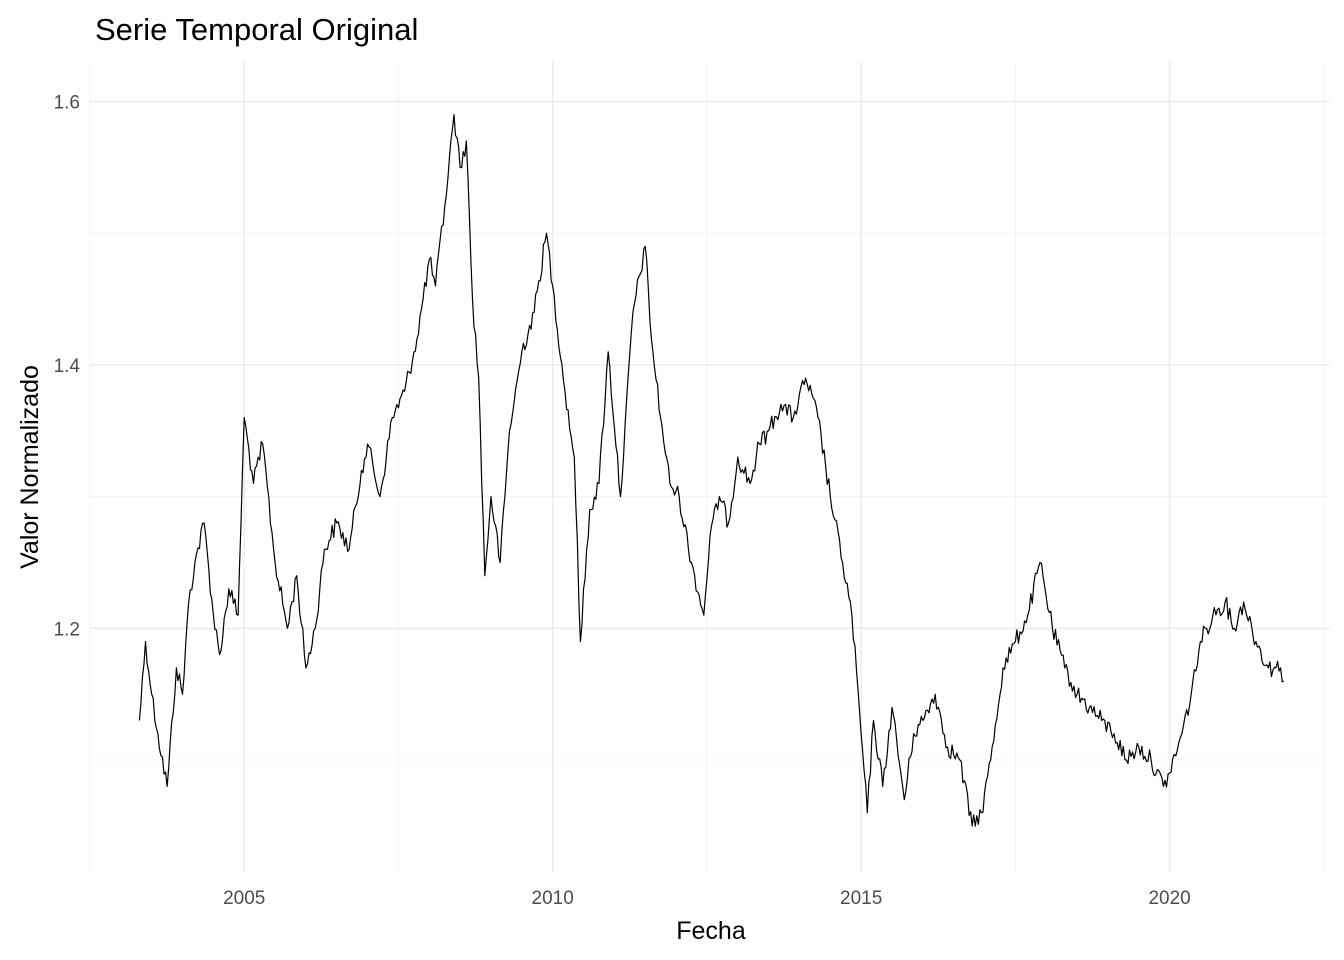  What do you see at coordinates (707, 898) in the screenshot?
I see `x-axis-ticks: 2005 2010 2015 2020` at bounding box center [707, 898].